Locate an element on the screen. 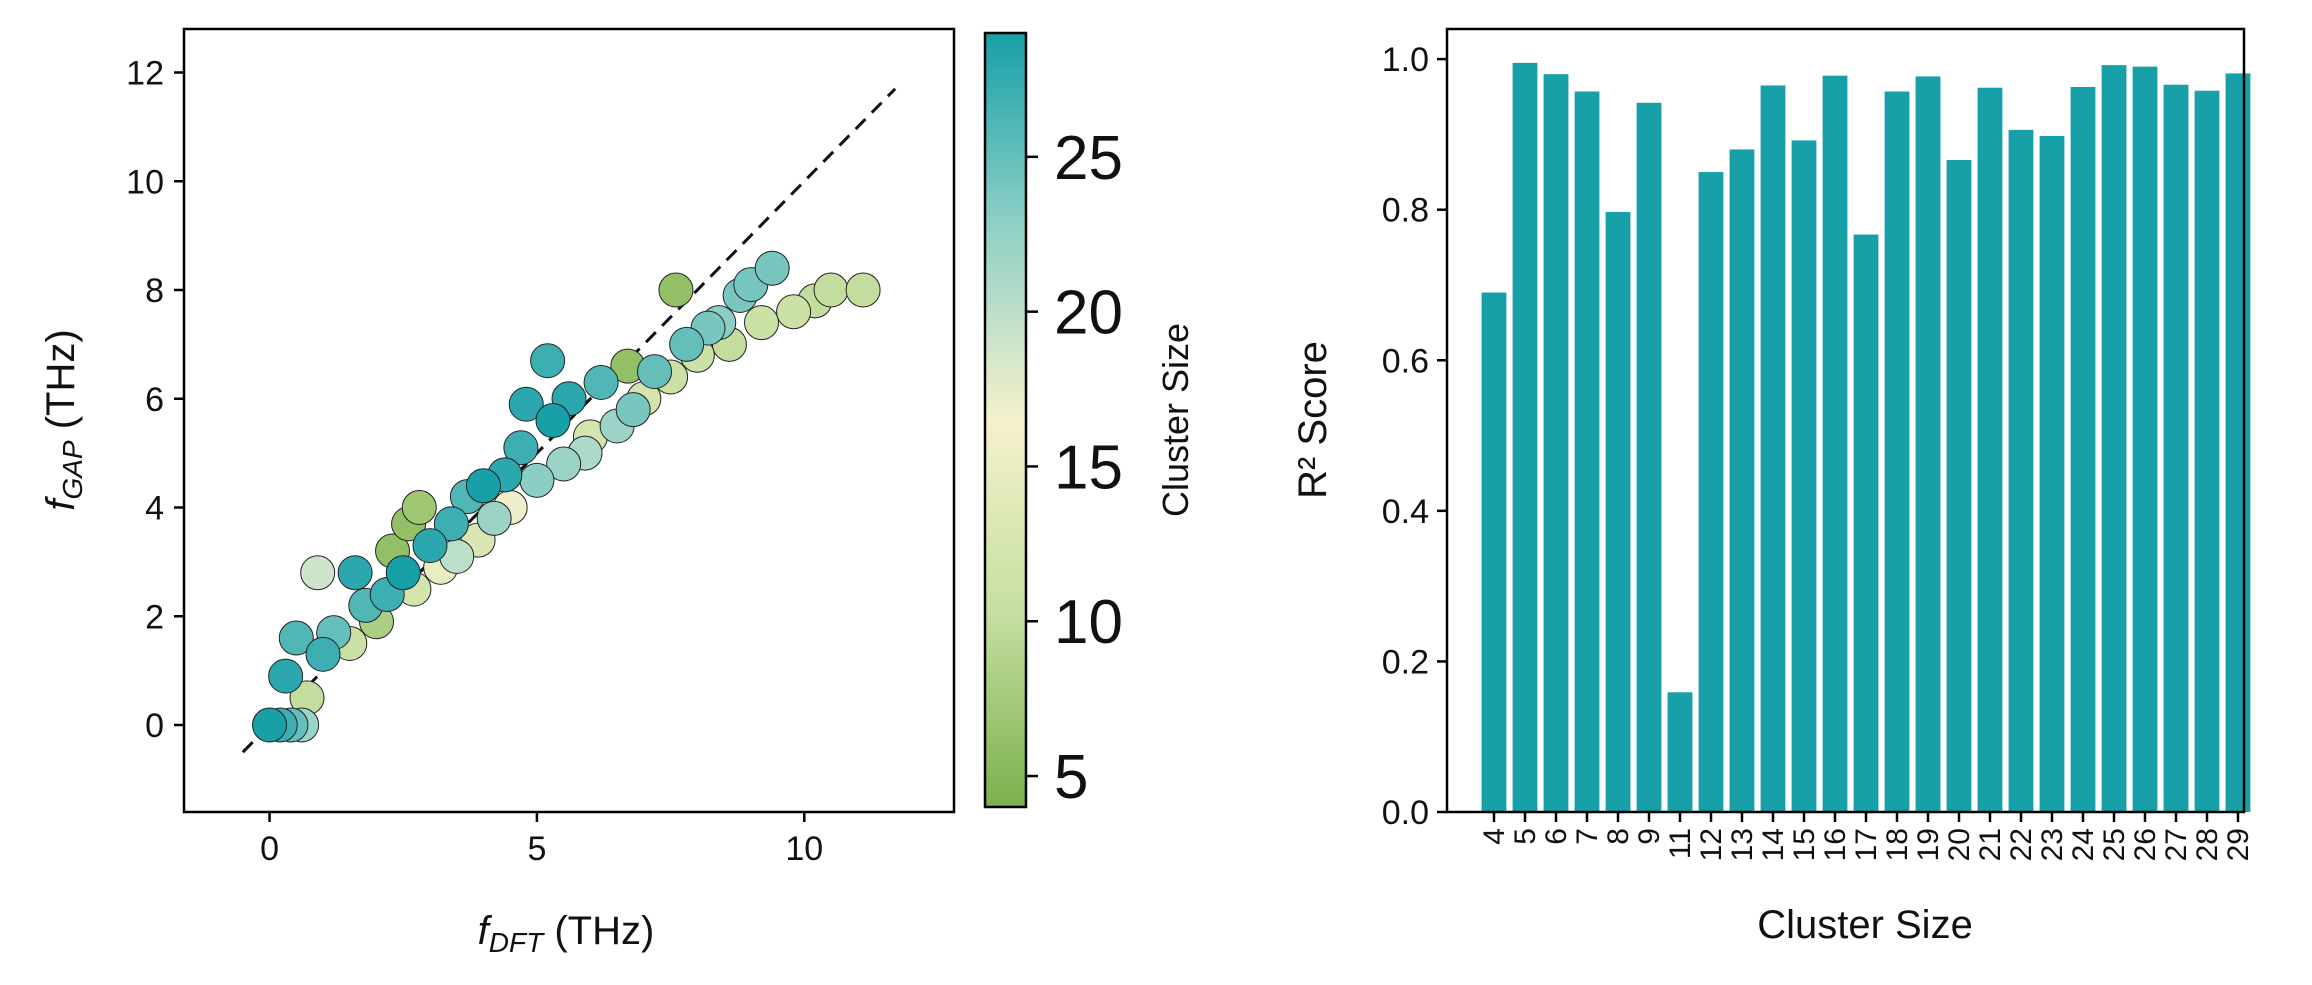 This screenshot has width=2312, height=985. scatter-y-axis-label: fGAP (THz) is located at coordinates (63, 419).